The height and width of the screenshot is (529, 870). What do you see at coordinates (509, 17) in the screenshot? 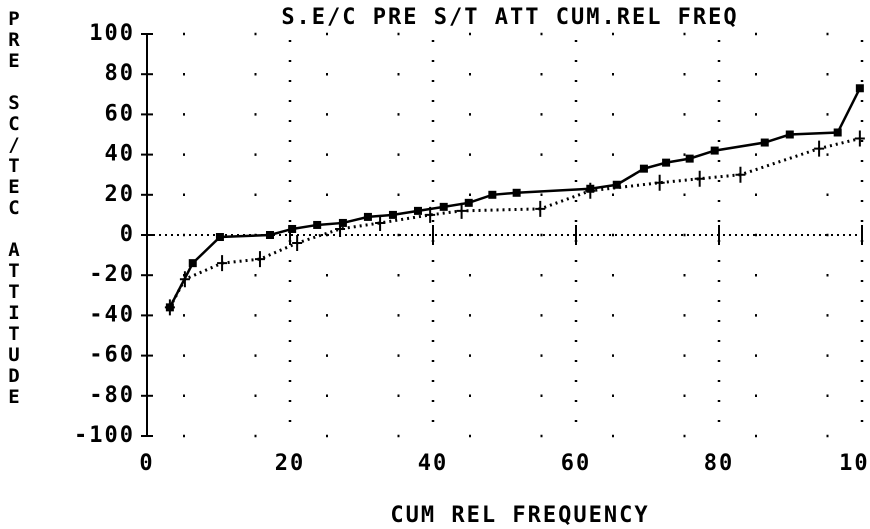
I see `chart-title: S.E/C PRE S/T ATT CUM.REL FREQ` at bounding box center [509, 17].